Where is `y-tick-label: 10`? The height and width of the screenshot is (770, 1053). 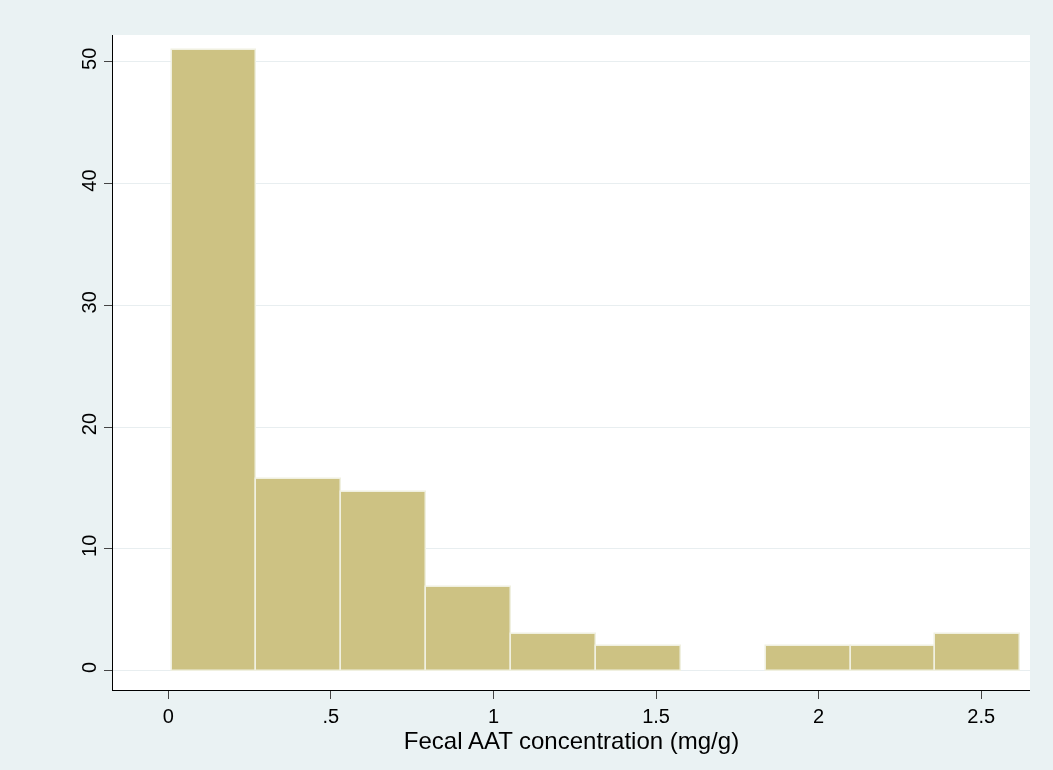
y-tick-label: 10 is located at coordinates (89, 545).